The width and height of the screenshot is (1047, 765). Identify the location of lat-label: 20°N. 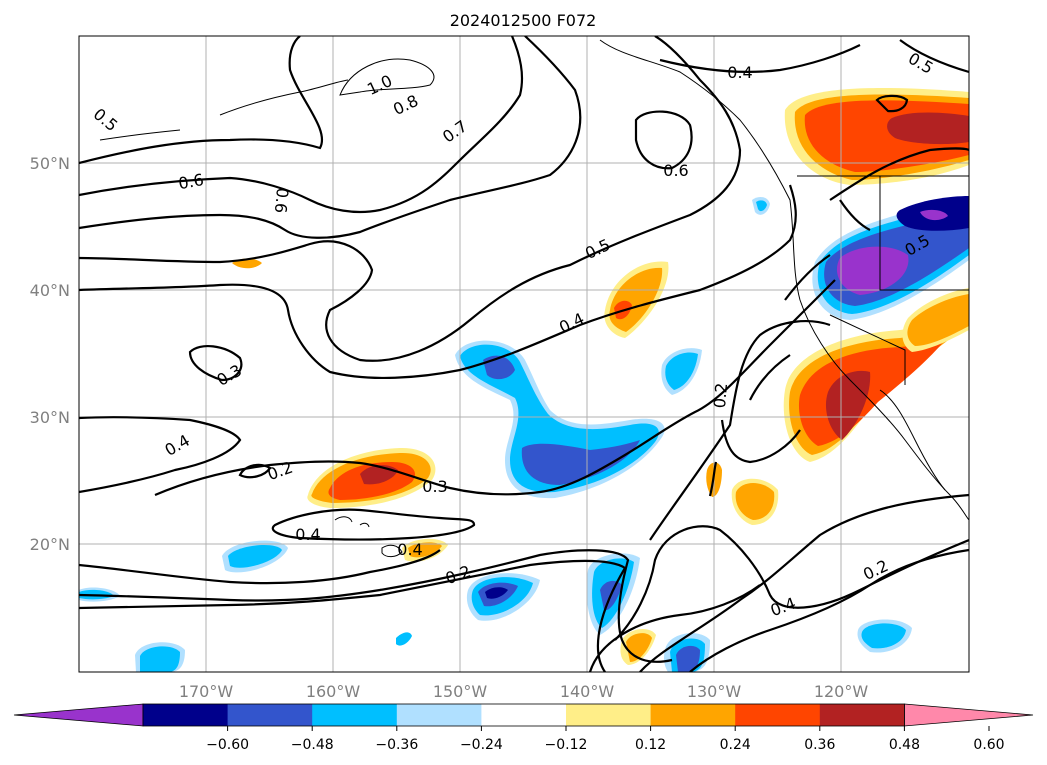
(50, 544).